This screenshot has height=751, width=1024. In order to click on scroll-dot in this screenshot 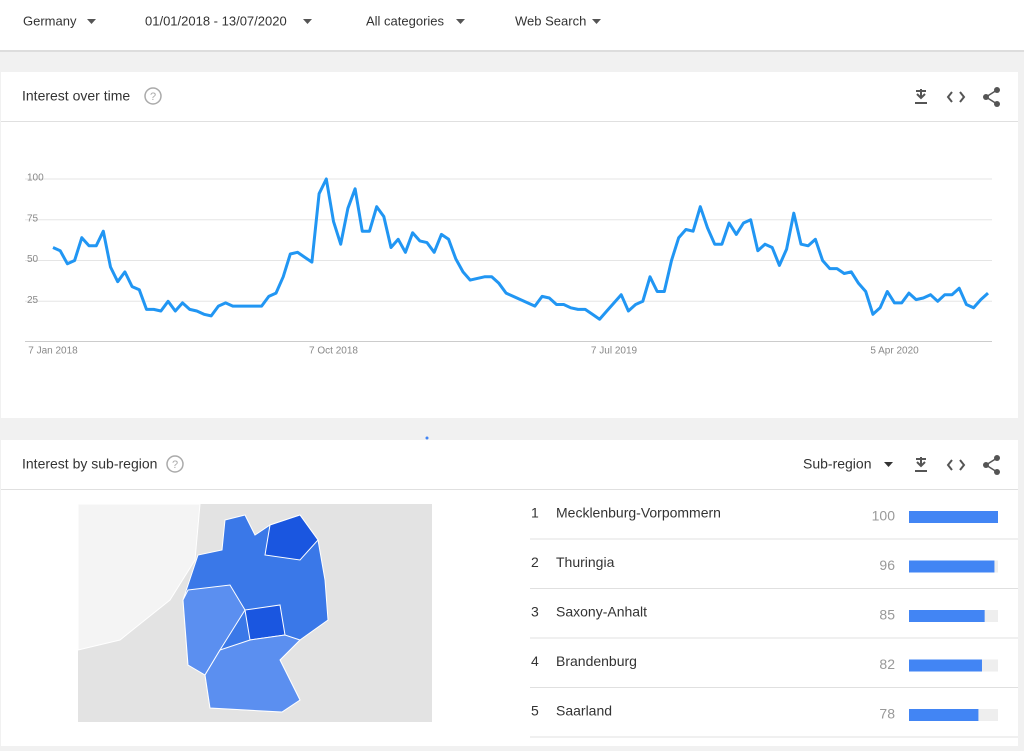, I will do `click(427, 438)`.